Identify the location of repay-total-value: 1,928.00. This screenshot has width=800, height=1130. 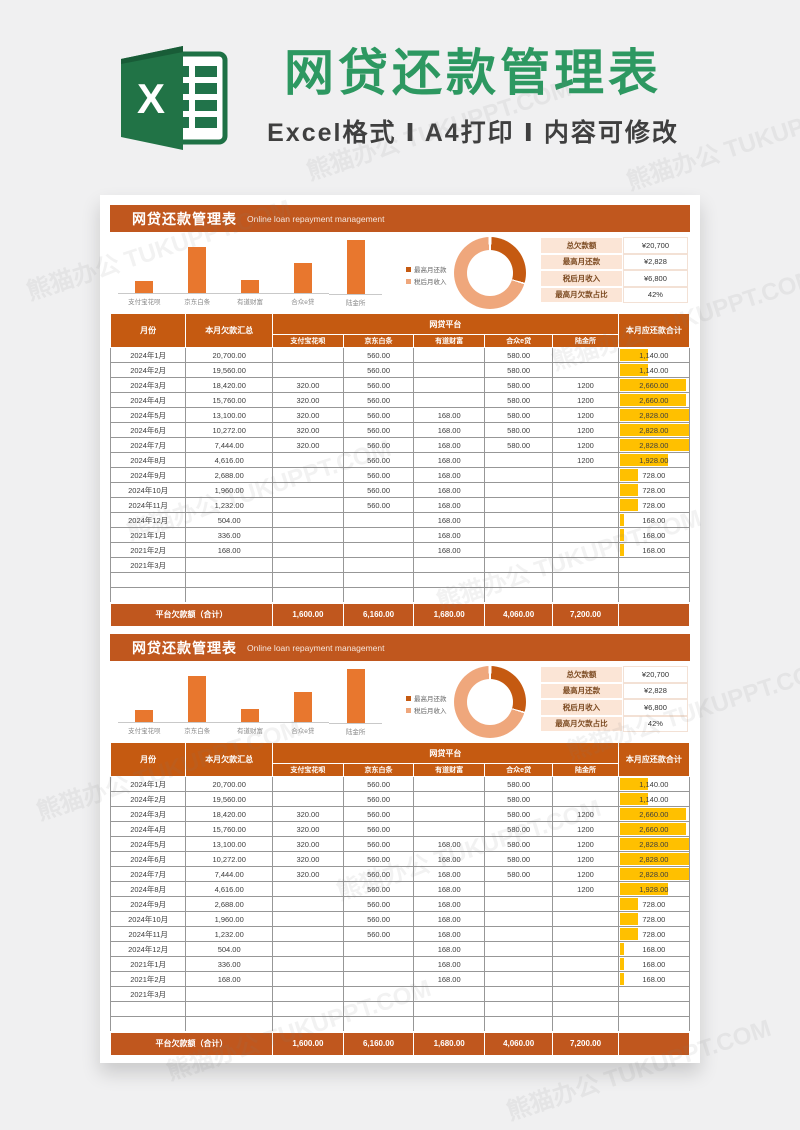
(654, 460).